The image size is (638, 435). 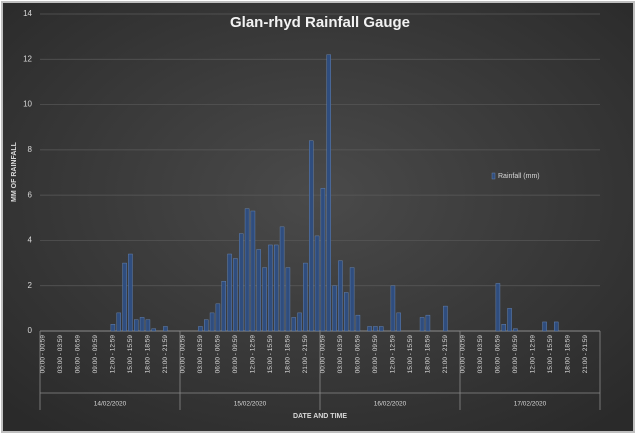 What do you see at coordinates (250, 404) in the screenshot?
I see `group-label: 15/02/2020` at bounding box center [250, 404].